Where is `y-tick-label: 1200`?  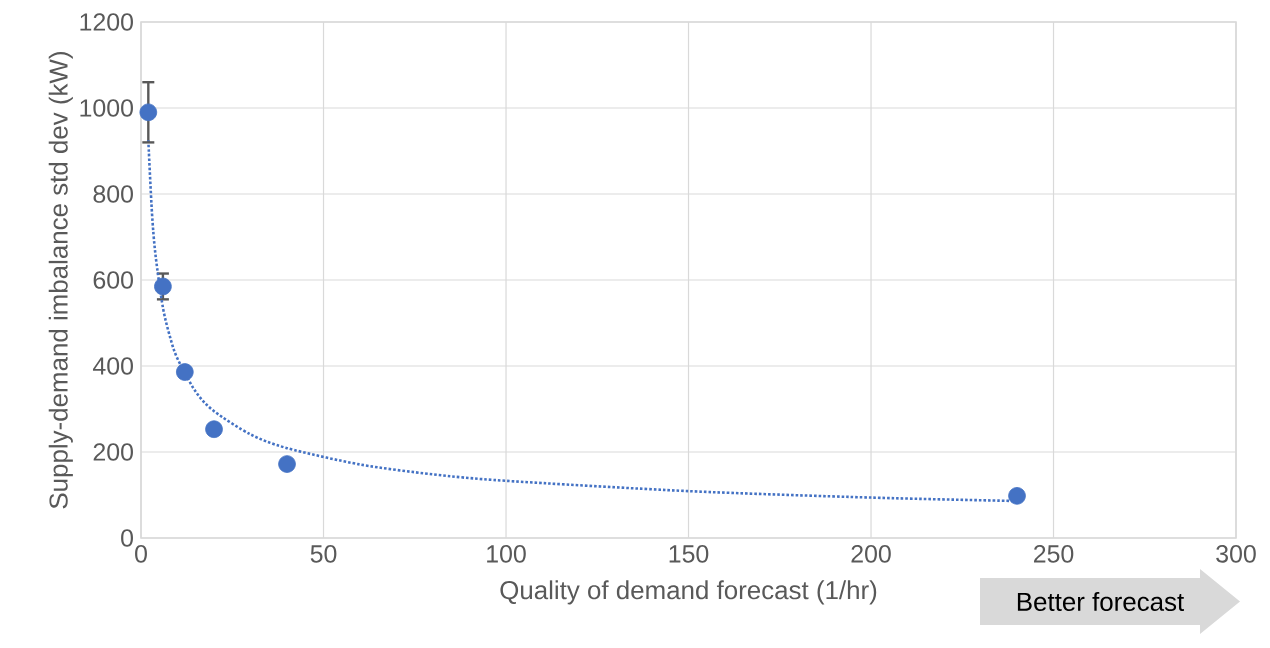 y-tick-label: 1200 is located at coordinates (106, 22).